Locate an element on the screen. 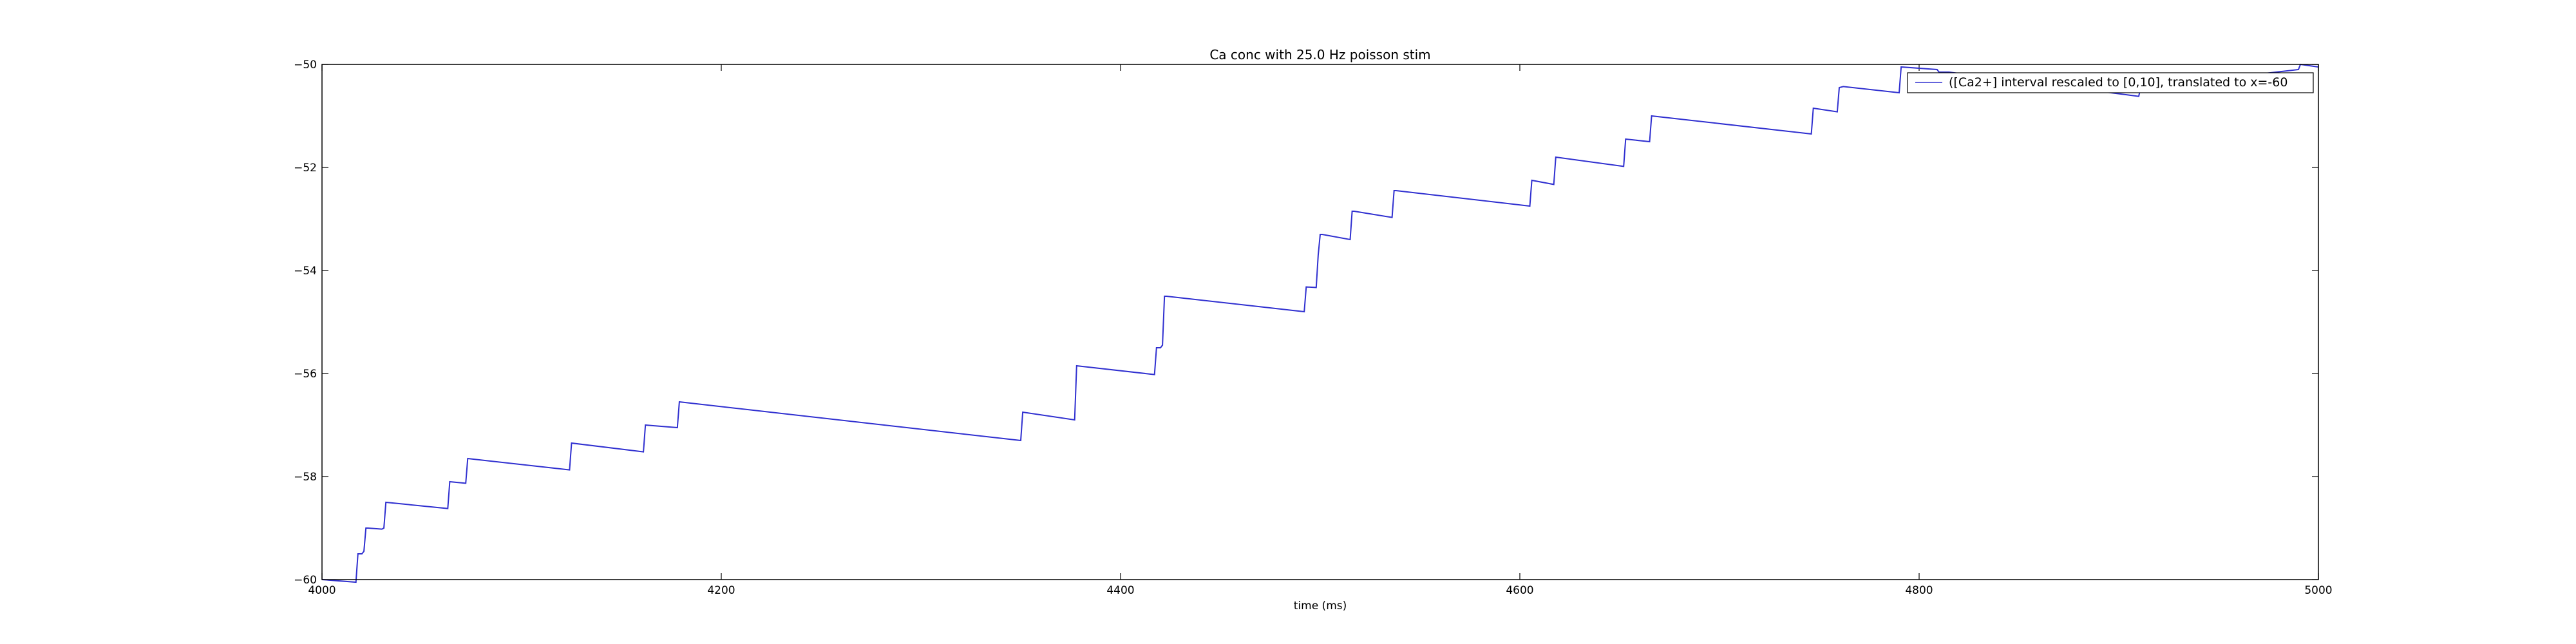  x-tick-label: 4000 is located at coordinates (322, 590).